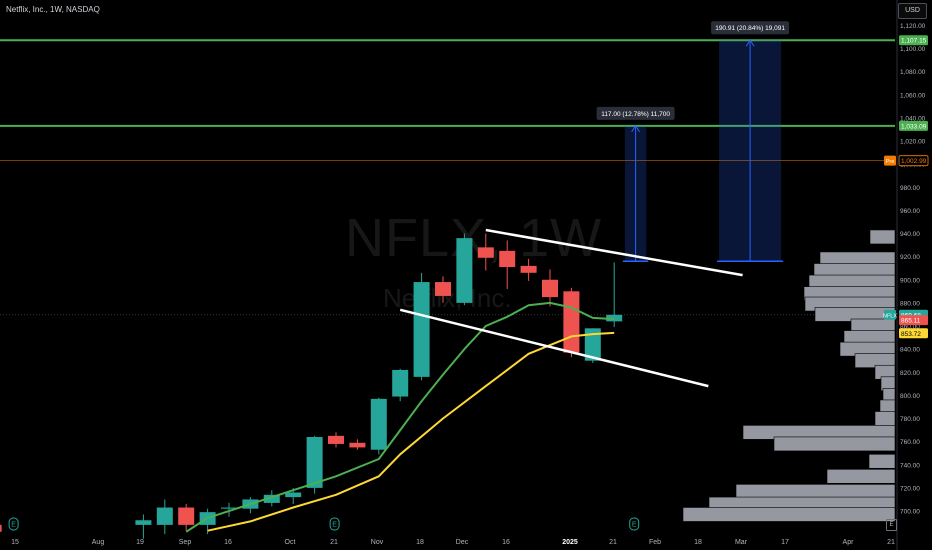 This screenshot has width=932, height=550. I want to click on price-tick-label: 820.00, so click(910, 373).